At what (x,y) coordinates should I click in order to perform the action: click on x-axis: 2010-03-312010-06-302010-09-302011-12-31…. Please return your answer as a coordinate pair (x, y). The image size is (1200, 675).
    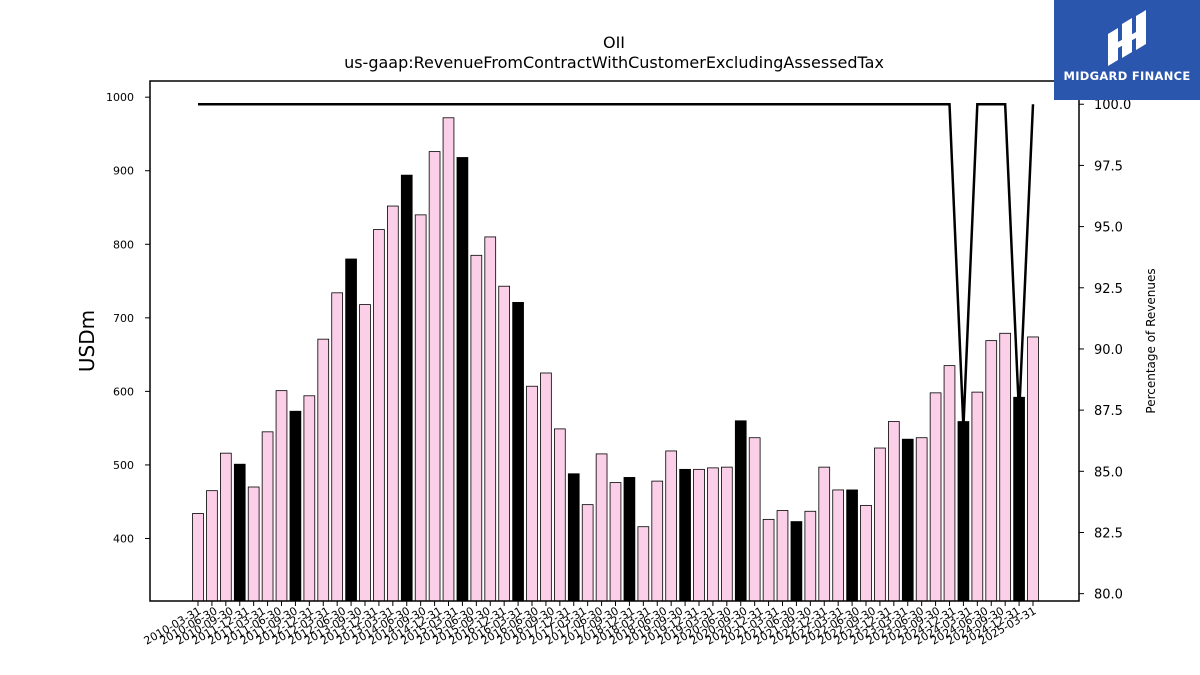
    Looking at the image, I should click on (590, 624).